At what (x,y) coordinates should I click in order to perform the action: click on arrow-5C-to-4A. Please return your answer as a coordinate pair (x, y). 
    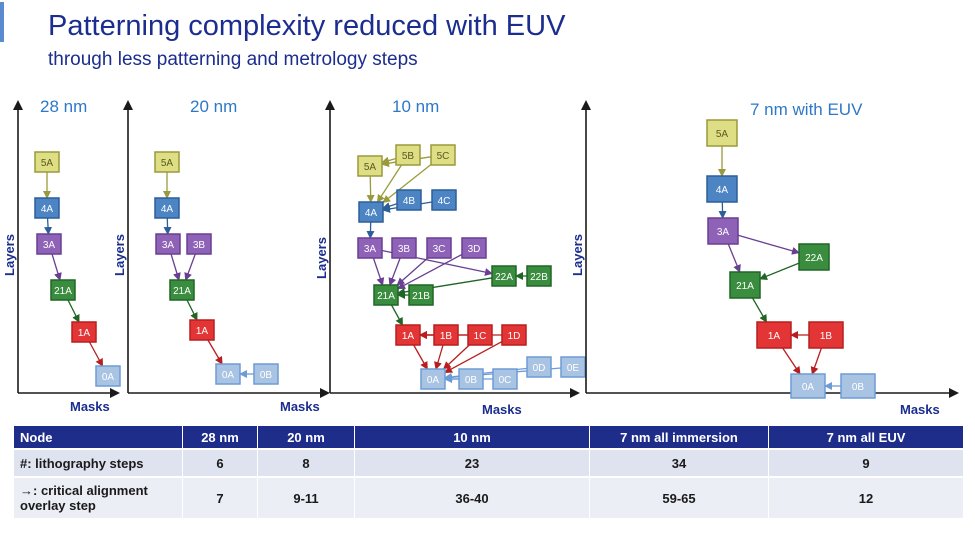
    Looking at the image, I should click on (407, 183).